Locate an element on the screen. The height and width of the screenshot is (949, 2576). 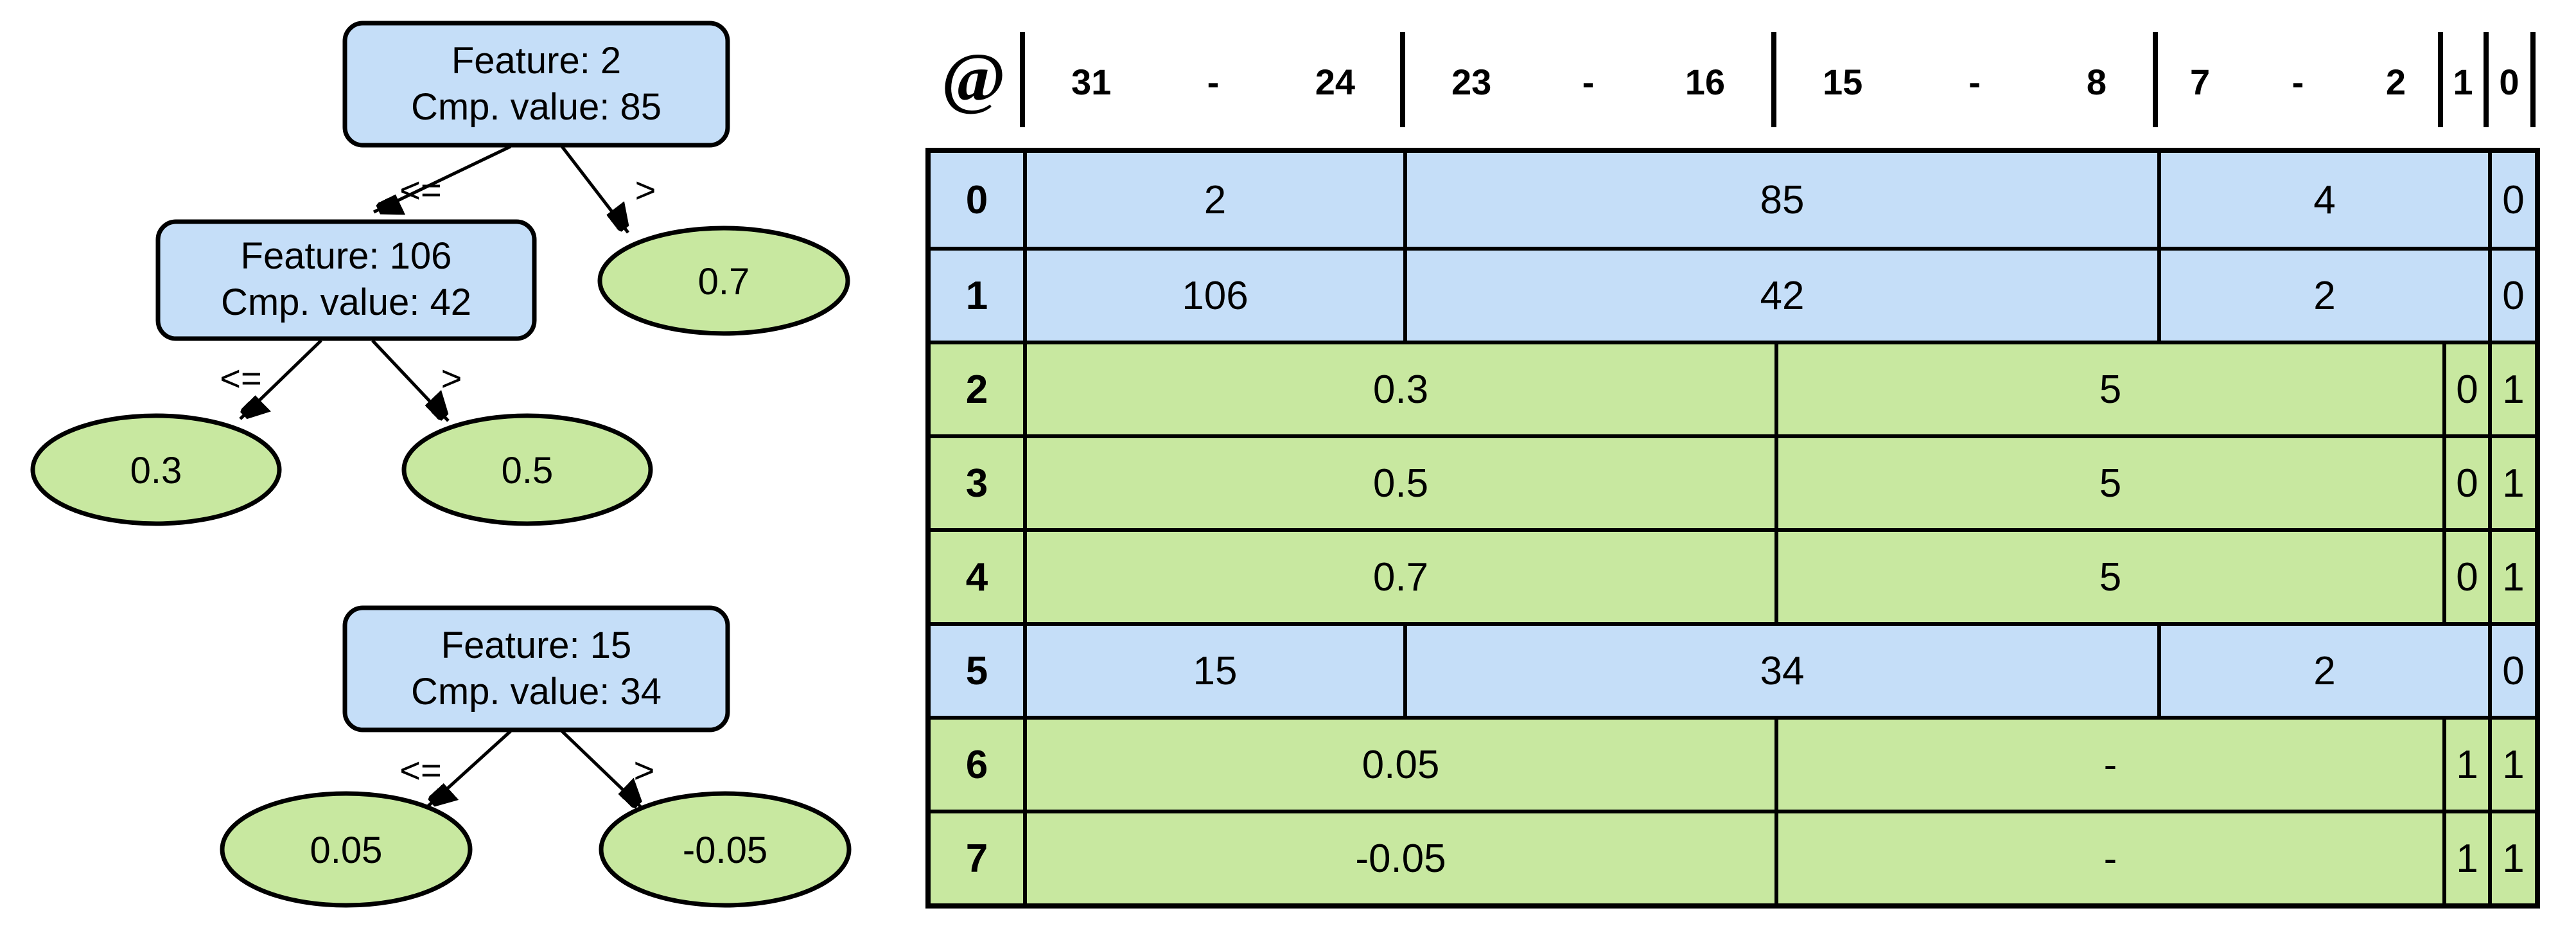
tree2-edge-right is located at coordinates (601, 769).